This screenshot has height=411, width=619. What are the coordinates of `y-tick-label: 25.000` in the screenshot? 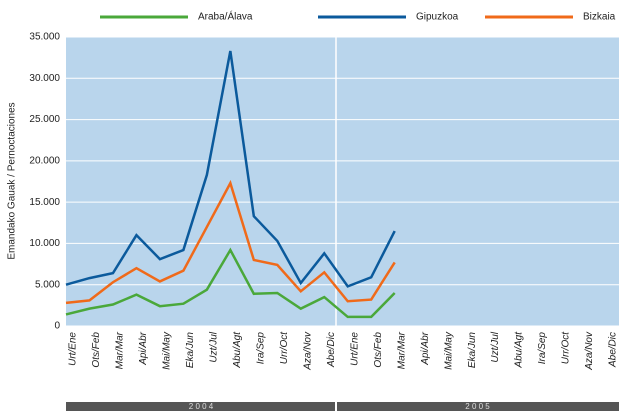 It's located at (44, 119).